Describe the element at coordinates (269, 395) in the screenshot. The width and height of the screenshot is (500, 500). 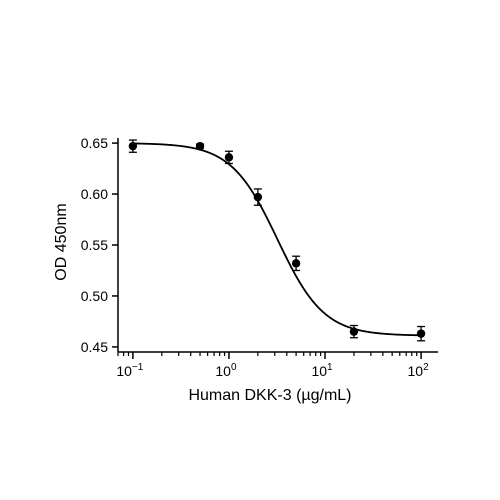
I see `x-axis-label: Human DKK-3 (µg/mL)` at that location.